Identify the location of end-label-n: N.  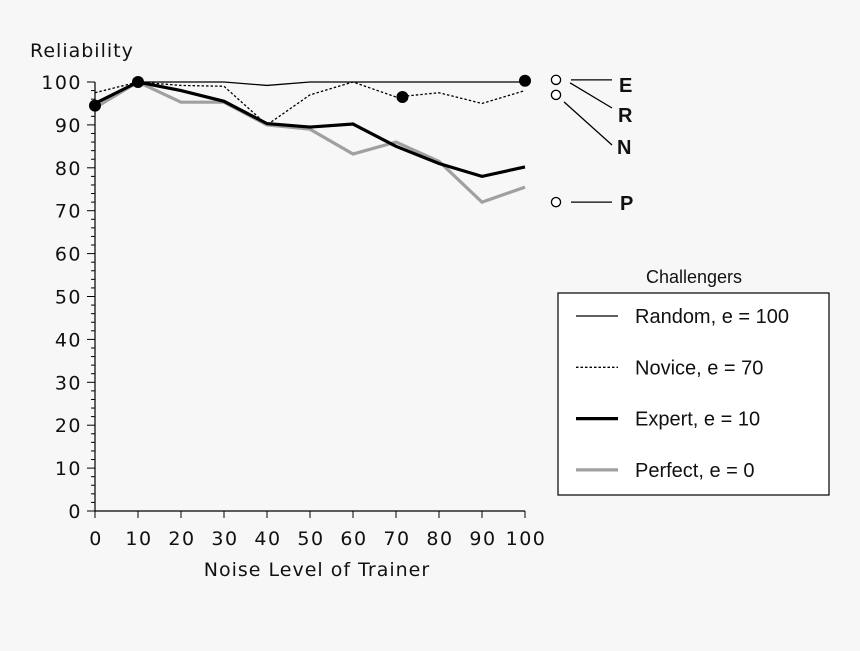
(624, 148).